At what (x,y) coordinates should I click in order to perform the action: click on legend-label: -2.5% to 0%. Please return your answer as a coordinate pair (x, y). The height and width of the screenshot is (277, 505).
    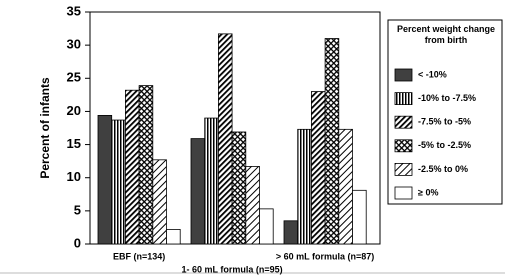
    Looking at the image, I should click on (443, 169).